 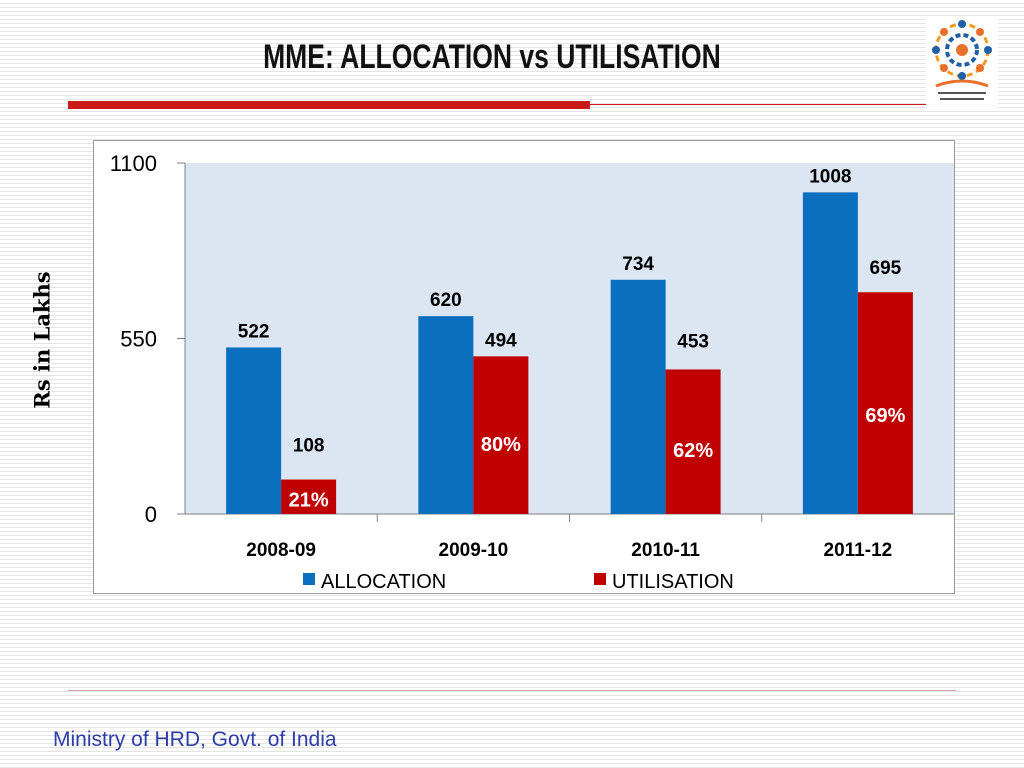 What do you see at coordinates (281, 550) in the screenshot?
I see `x-category-label: 2008-09` at bounding box center [281, 550].